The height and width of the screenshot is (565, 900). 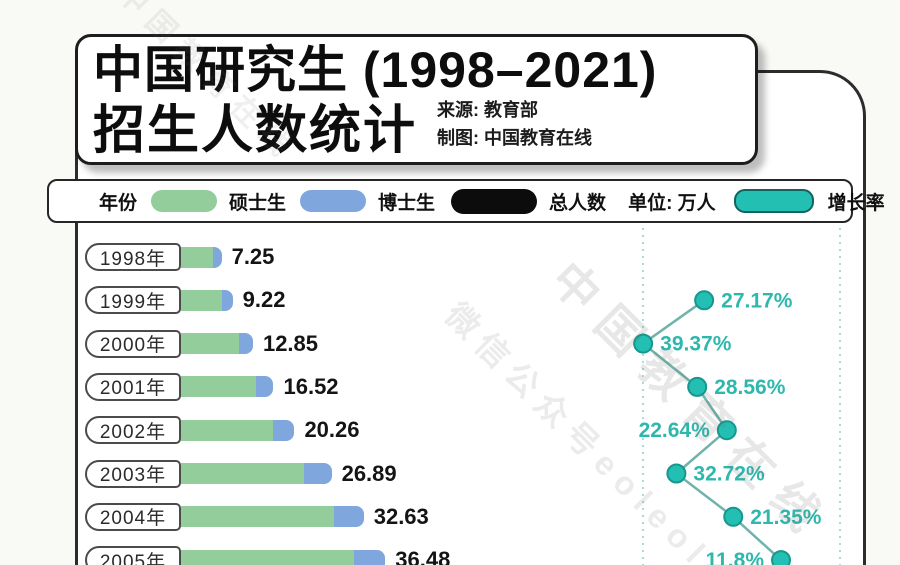 I want to click on total-value-label: 20.26, so click(x=332, y=430).